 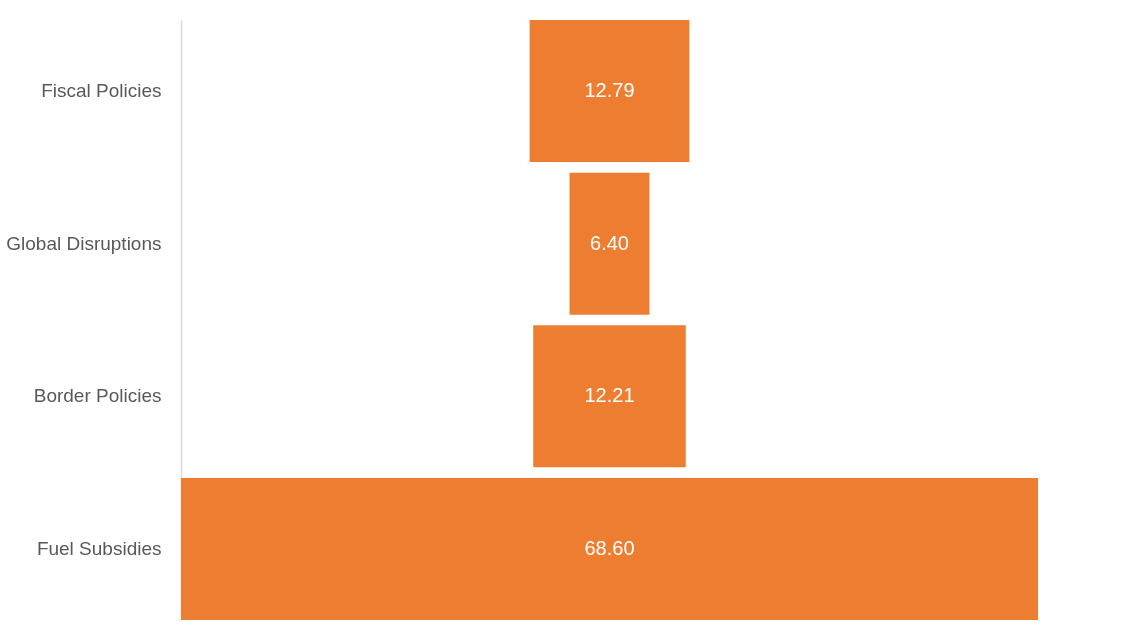 I want to click on category-label: Border Policies, so click(x=97, y=396).